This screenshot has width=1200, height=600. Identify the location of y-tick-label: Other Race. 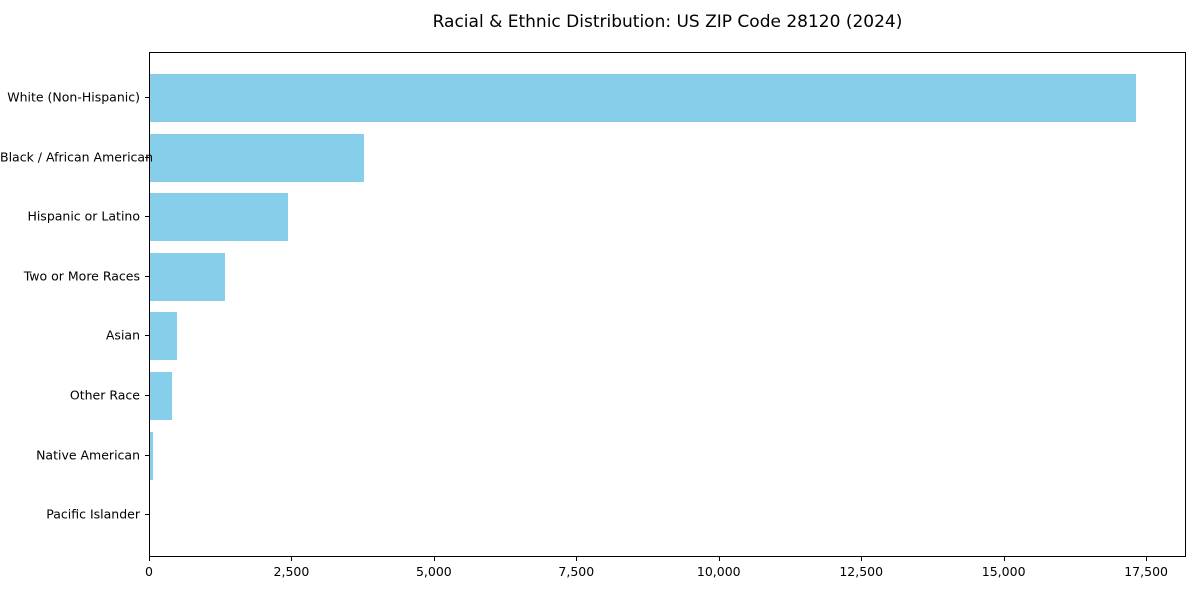
(104, 395).